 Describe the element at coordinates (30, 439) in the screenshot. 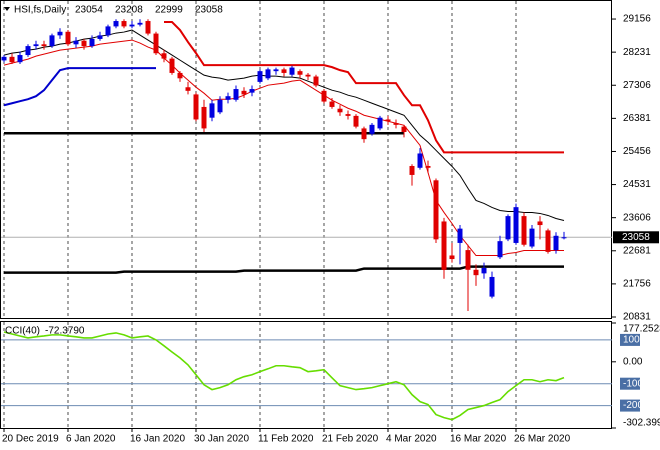

I see `x-tick-label: 20 Dec 2019` at that location.